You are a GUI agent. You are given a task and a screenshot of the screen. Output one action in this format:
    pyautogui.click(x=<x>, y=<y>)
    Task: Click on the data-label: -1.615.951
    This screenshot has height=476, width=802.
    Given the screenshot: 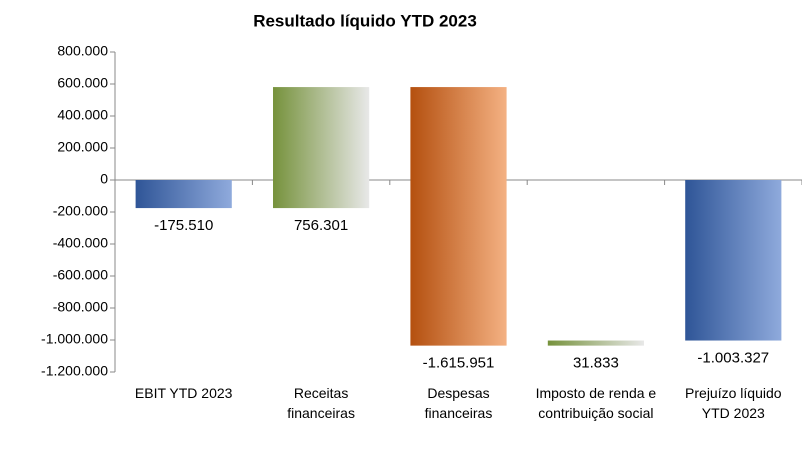 What is the action you would take?
    pyautogui.click(x=459, y=363)
    